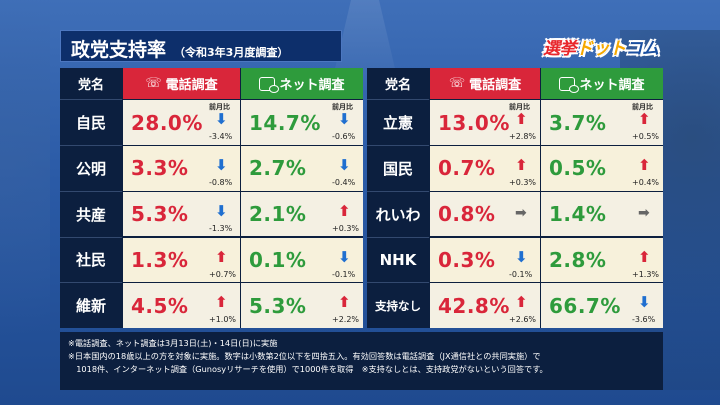 The height and width of the screenshot is (405, 720). I want to click on net-support-value: 0.1%, so click(278, 259).